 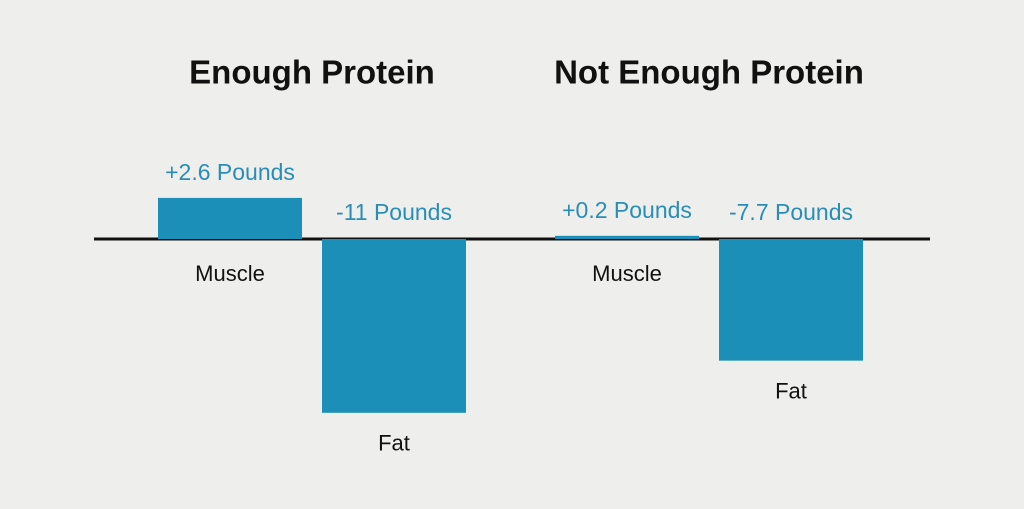 What do you see at coordinates (791, 212) in the screenshot?
I see `value-label: -7.7 Pounds` at bounding box center [791, 212].